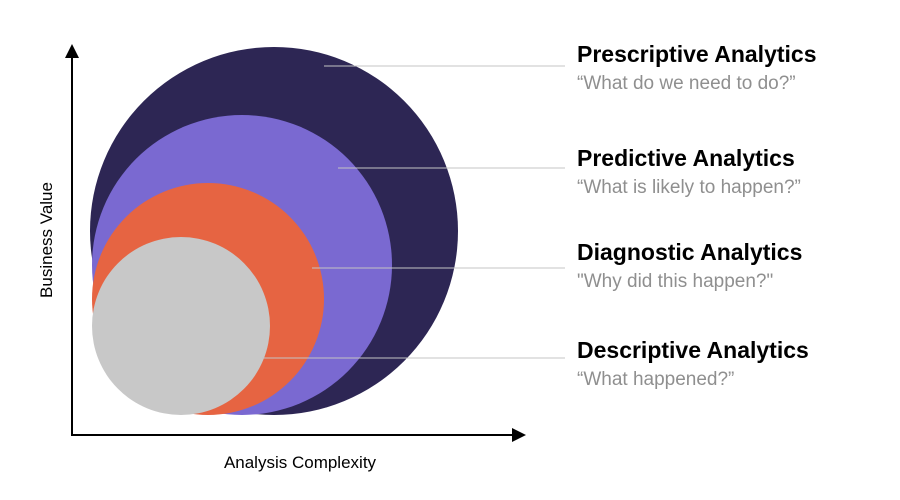  I want to click on prescriptive-analytics-question: “What do we need to do?”, so click(686, 83).